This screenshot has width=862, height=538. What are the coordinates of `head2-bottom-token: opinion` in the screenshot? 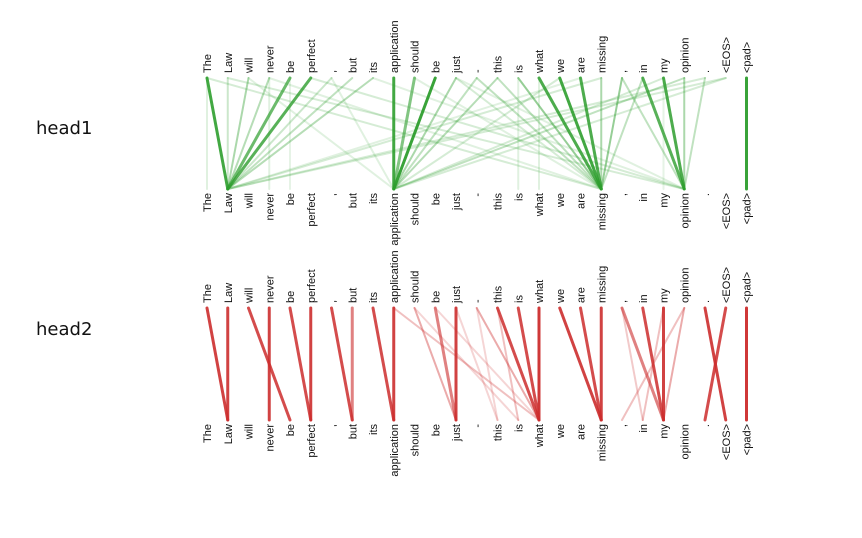 It's located at (685, 441).